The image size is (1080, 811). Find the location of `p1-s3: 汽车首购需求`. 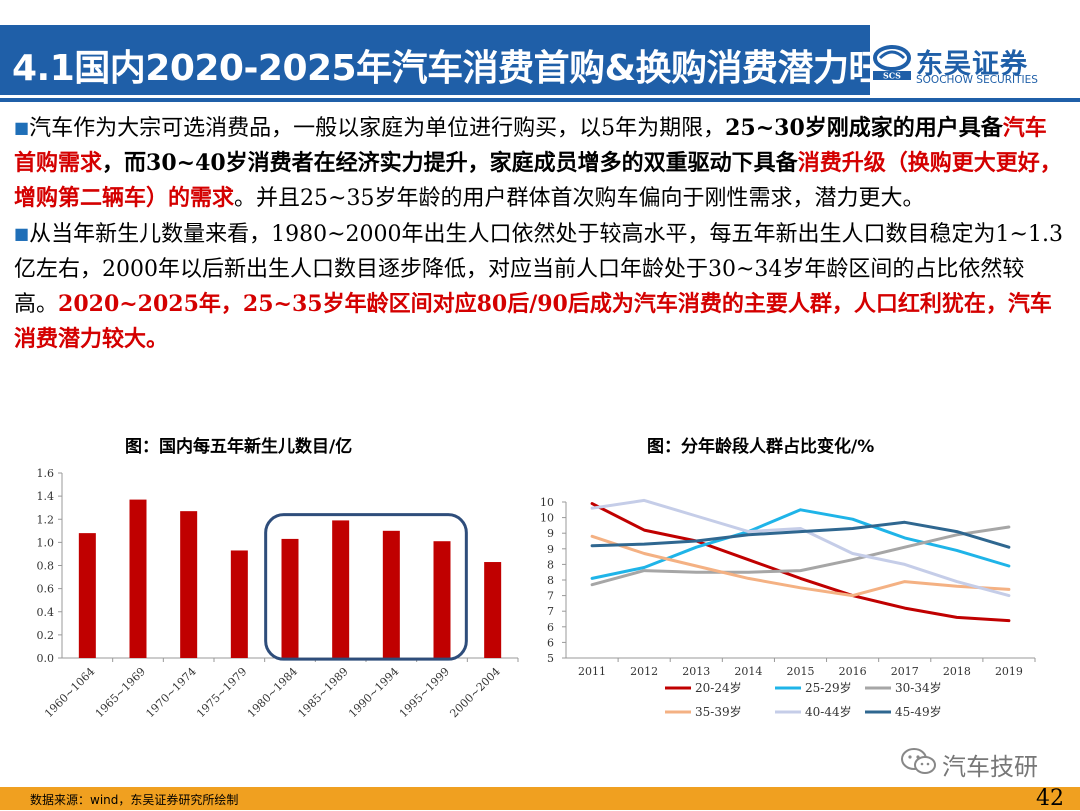

p1-s3: 汽车首购需求 is located at coordinates (530, 145).